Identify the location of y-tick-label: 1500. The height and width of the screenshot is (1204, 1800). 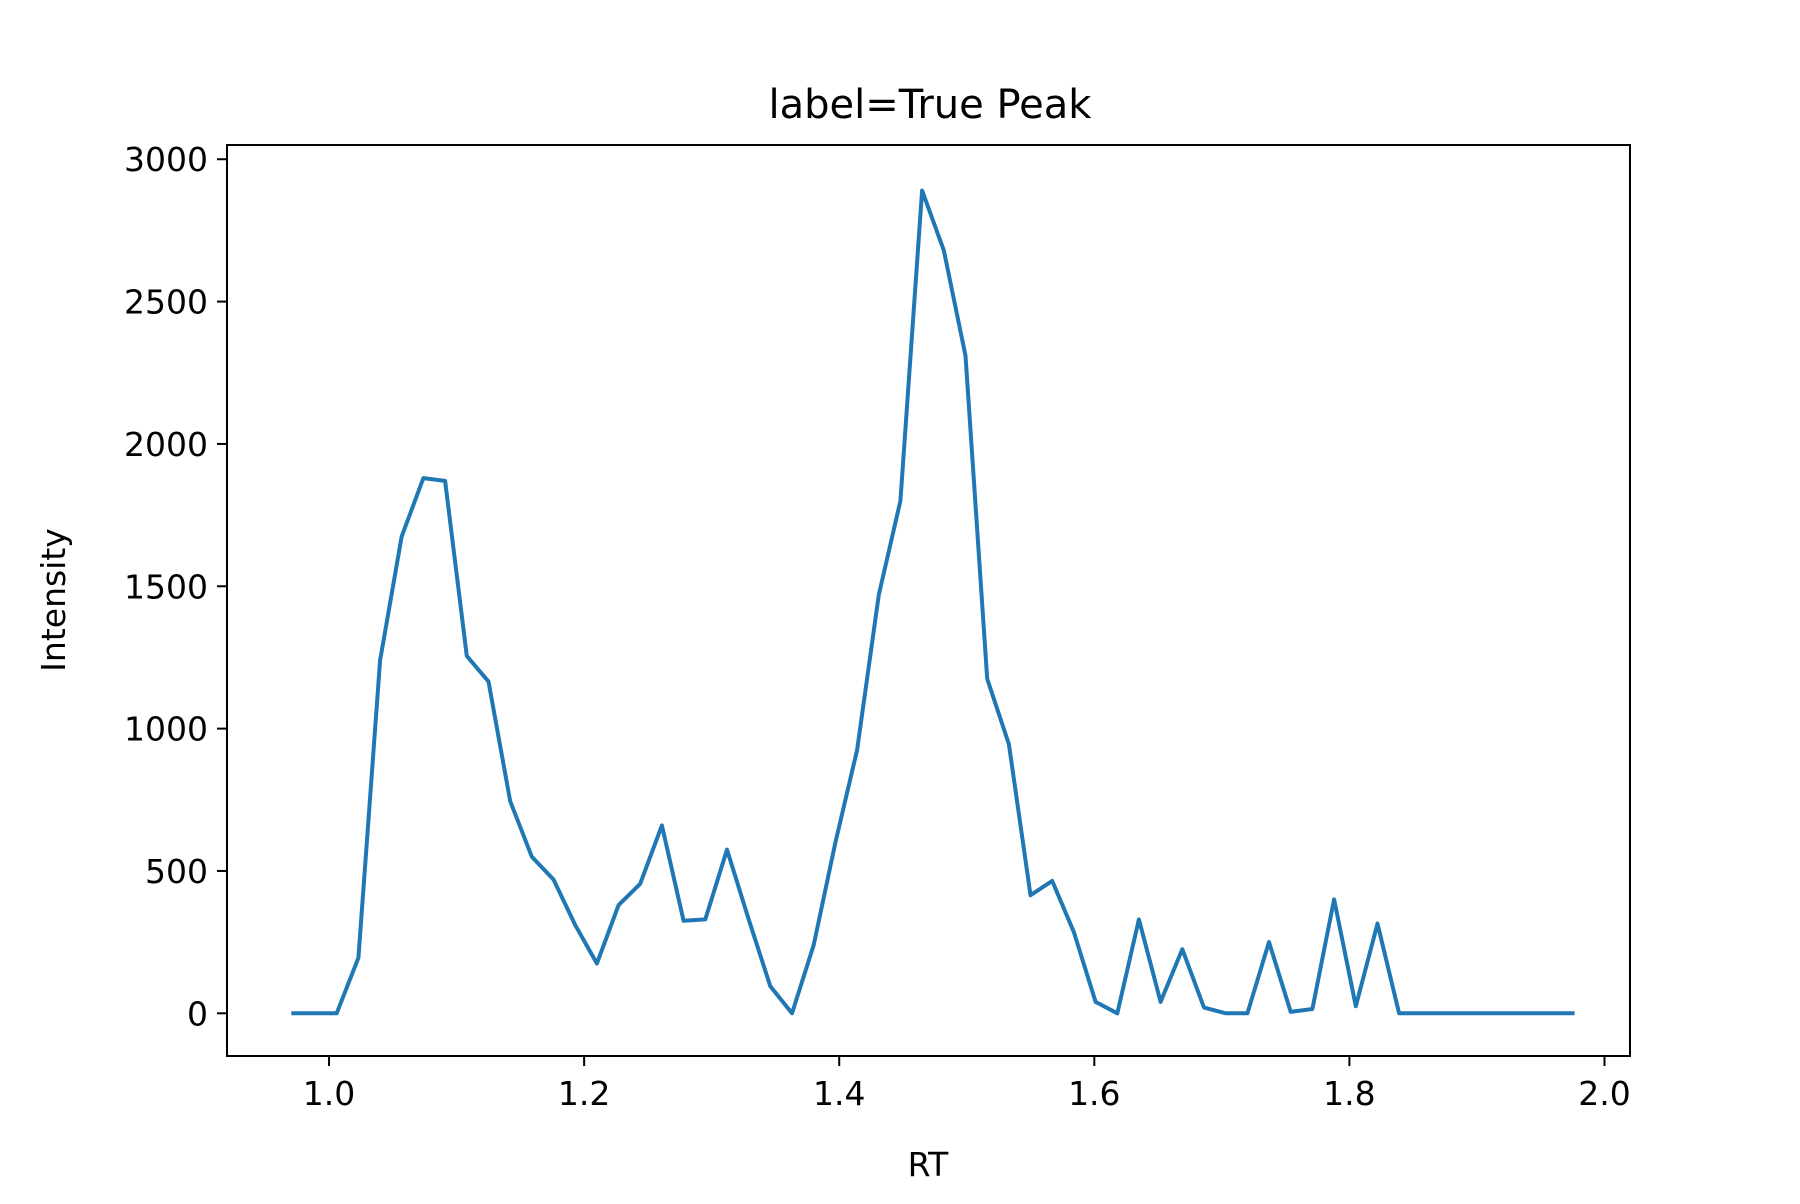
(166, 586).